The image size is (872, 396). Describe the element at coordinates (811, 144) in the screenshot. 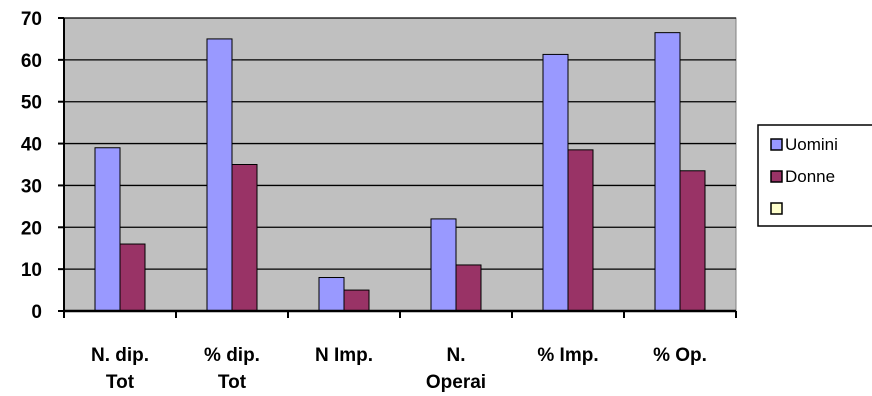

I see `legend-label: Uomini` at that location.